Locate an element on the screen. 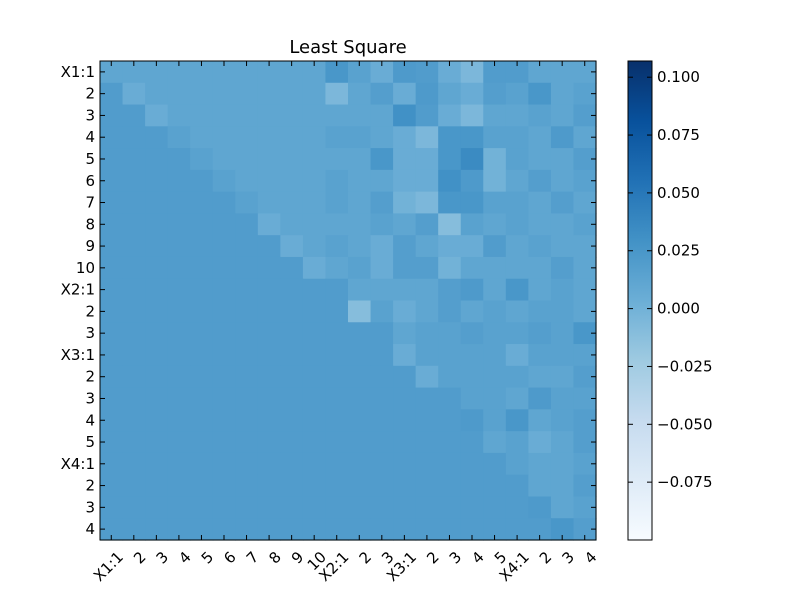 The image size is (800, 600). col-label: 3 is located at coordinates (162, 557).